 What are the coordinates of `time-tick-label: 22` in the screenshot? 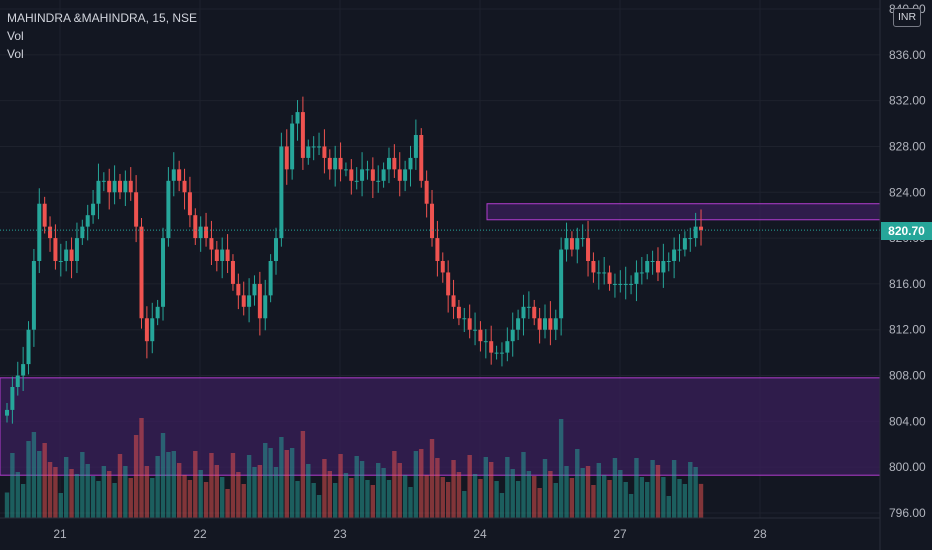 It's located at (200, 534).